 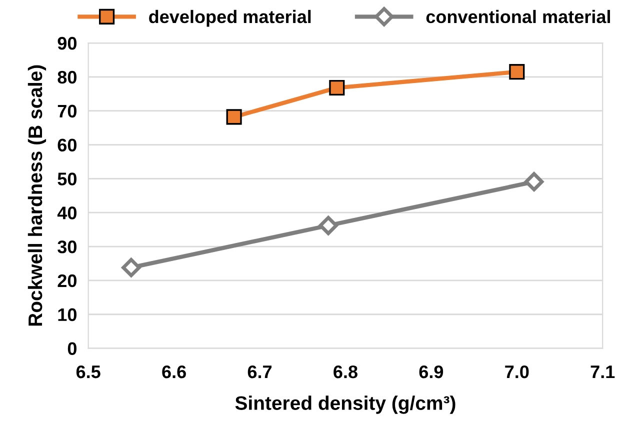 What do you see at coordinates (37, 195) in the screenshot?
I see `y-axis-title: Rockwell hardness (B scale)` at bounding box center [37, 195].